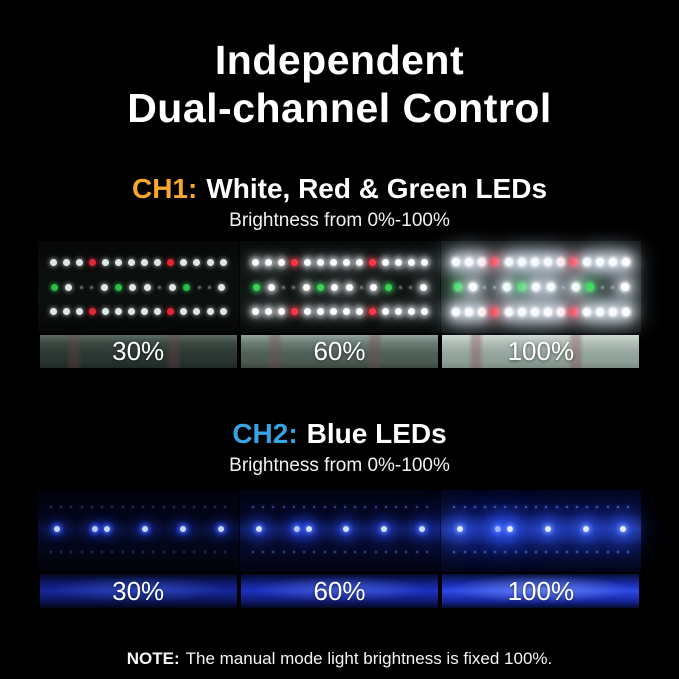 This screenshot has width=679, height=679. What do you see at coordinates (541, 304) in the screenshot?
I see `brightness-section-100: 100%` at bounding box center [541, 304].